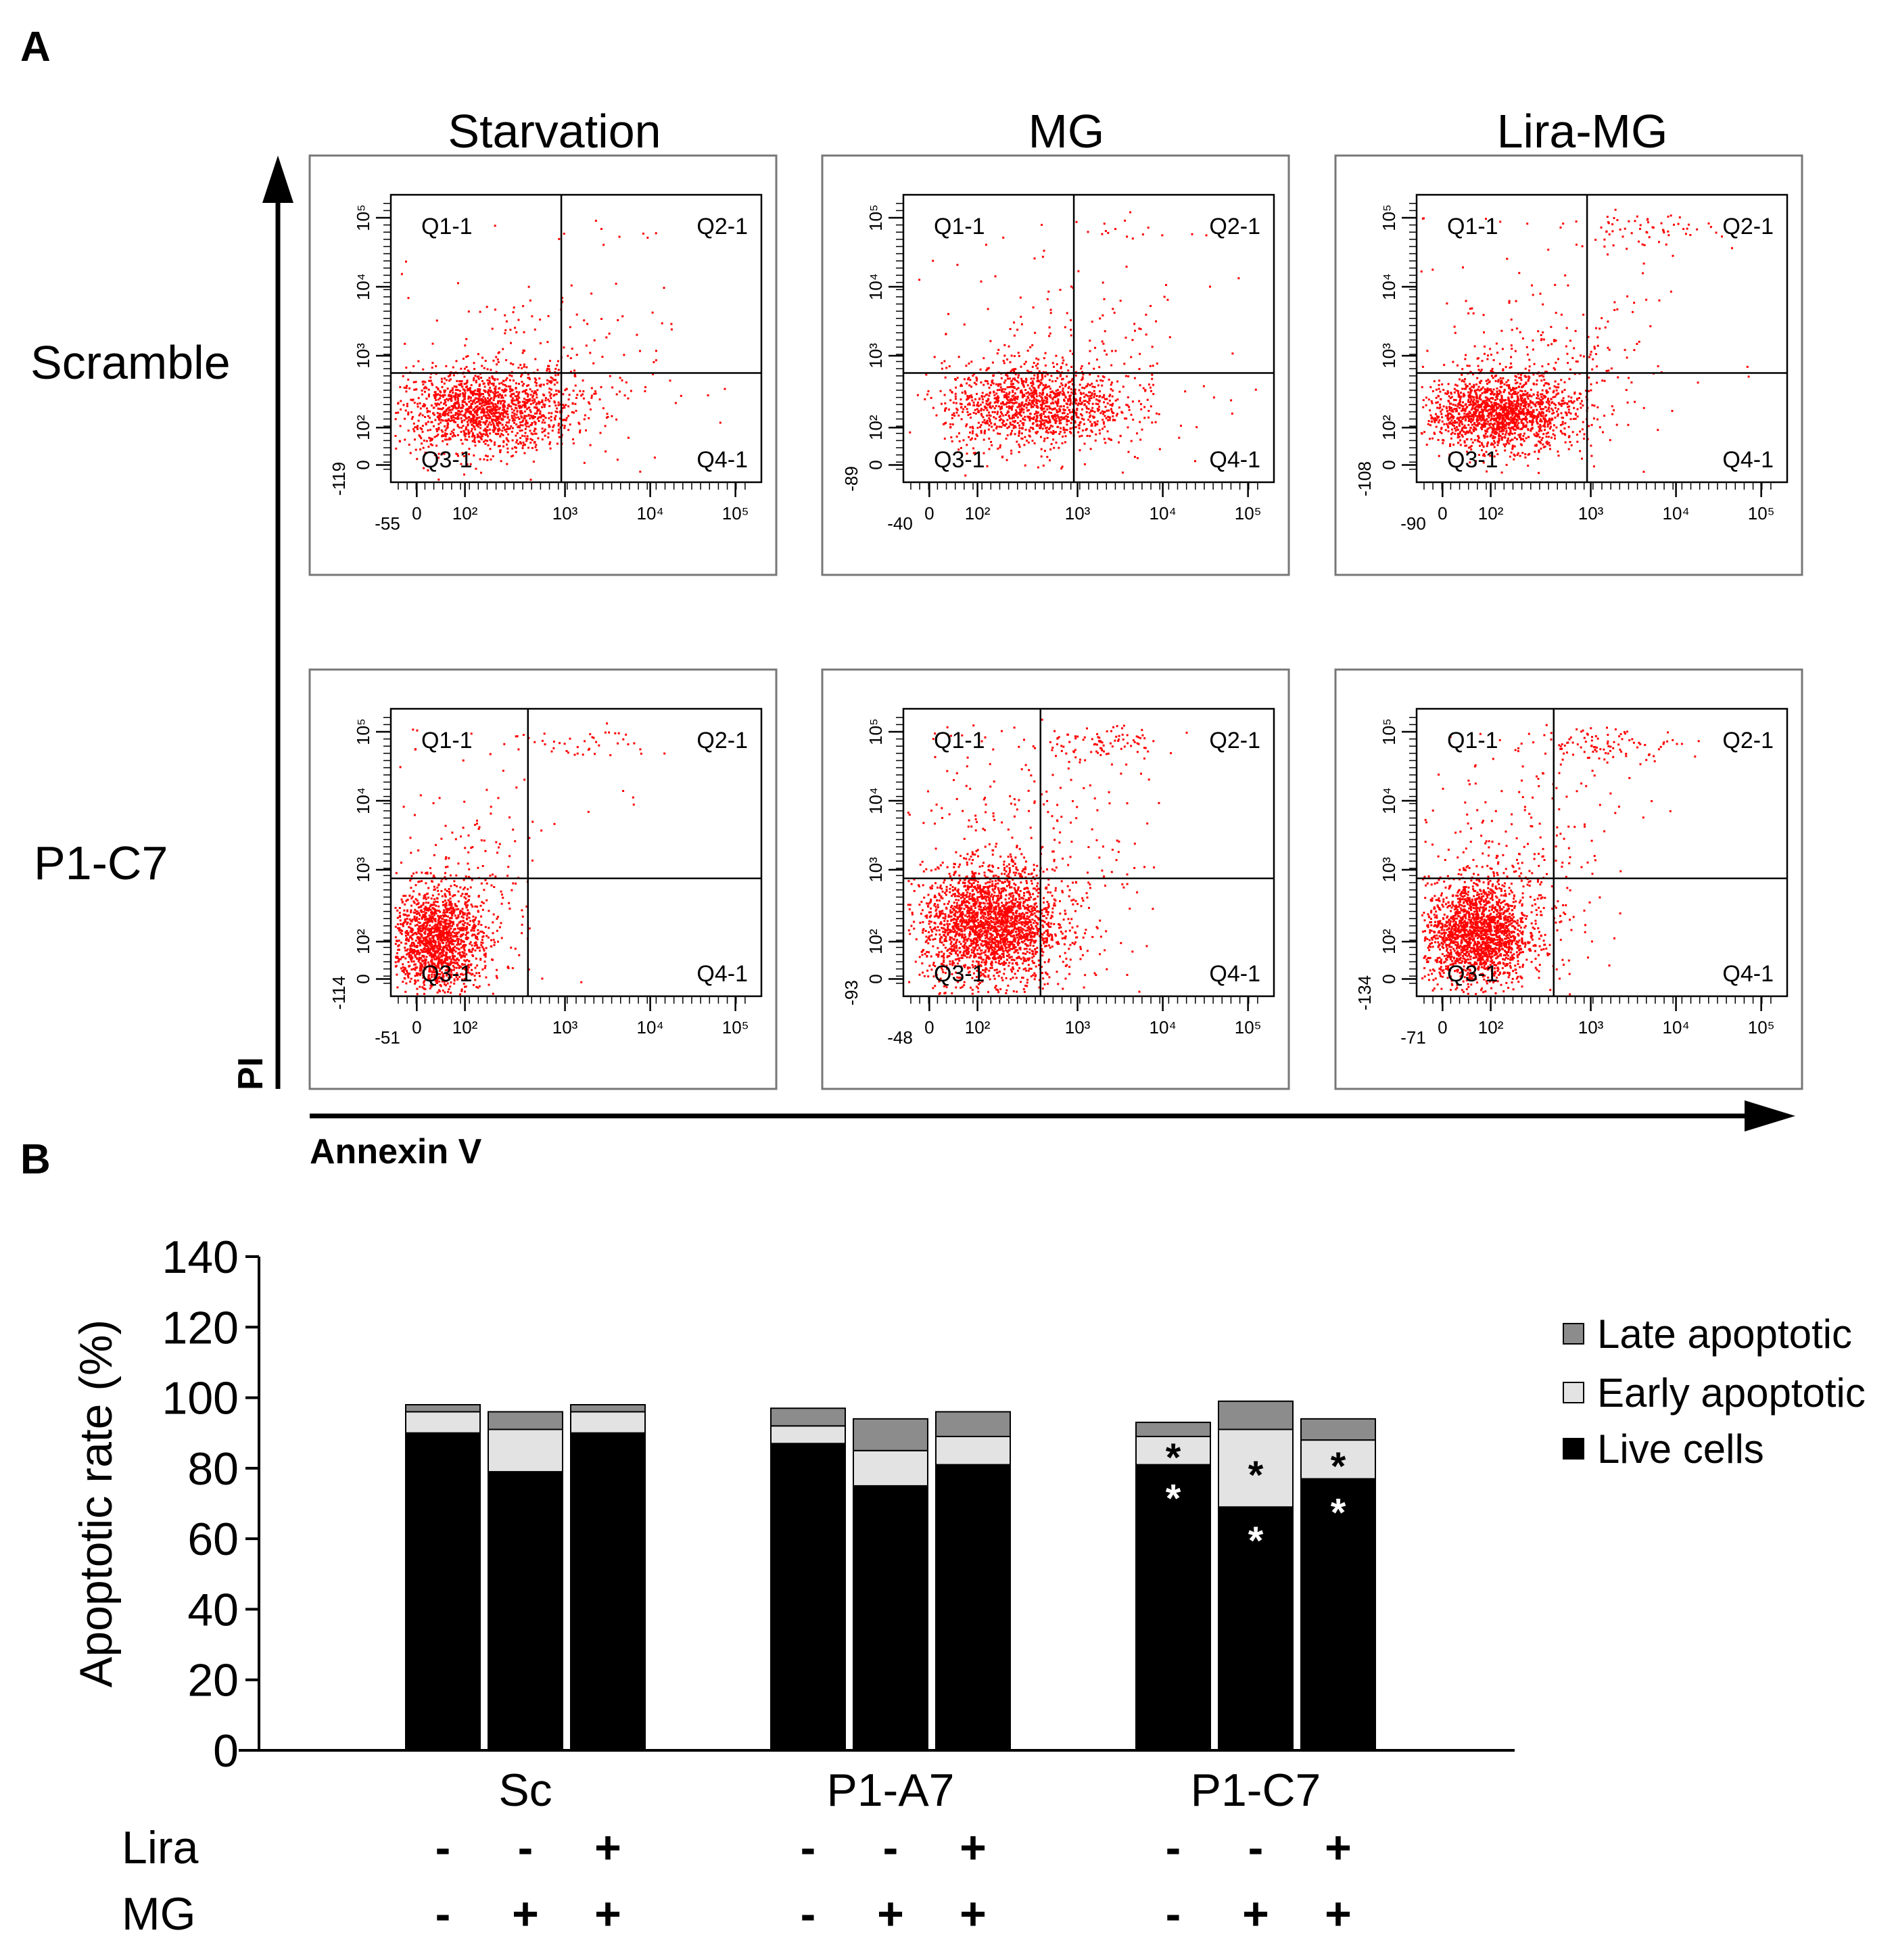 This screenshot has width=1894, height=1960. I want to click on x-tick-label: 0, so click(416, 513).